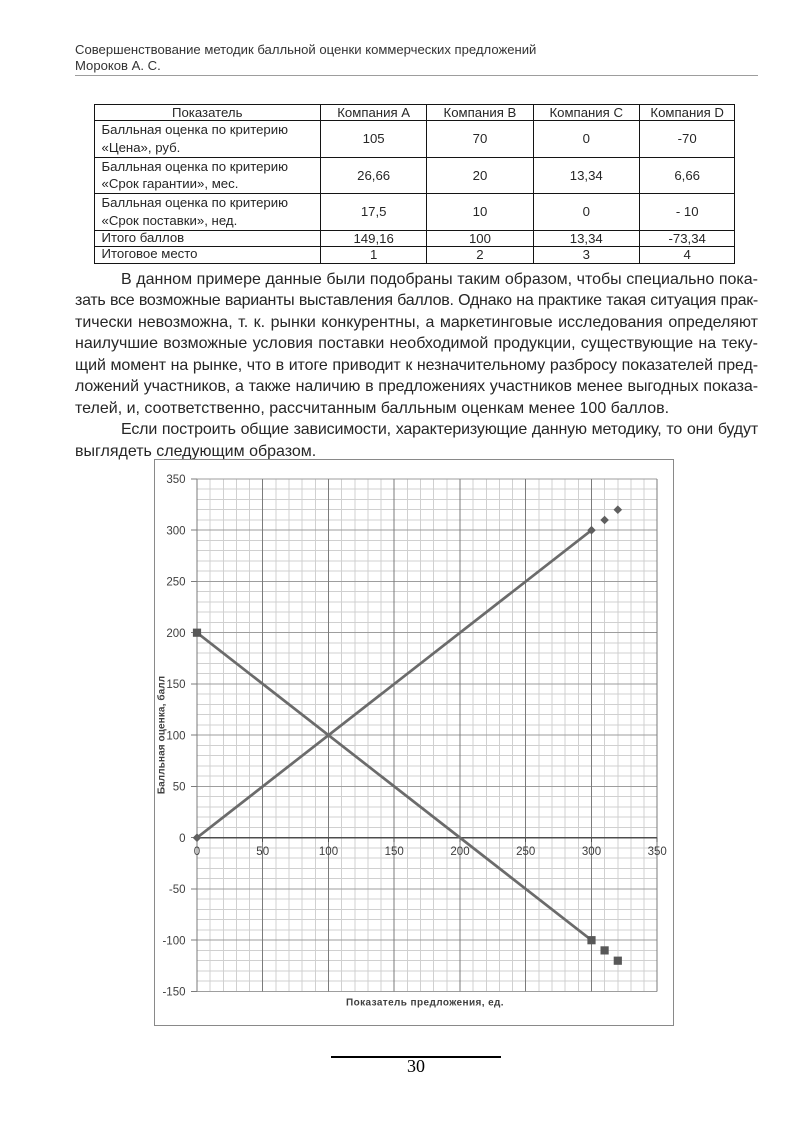 The width and height of the screenshot is (793, 1122). What do you see at coordinates (173, 993) in the screenshot?
I see `svg-text: -150` at bounding box center [173, 993].